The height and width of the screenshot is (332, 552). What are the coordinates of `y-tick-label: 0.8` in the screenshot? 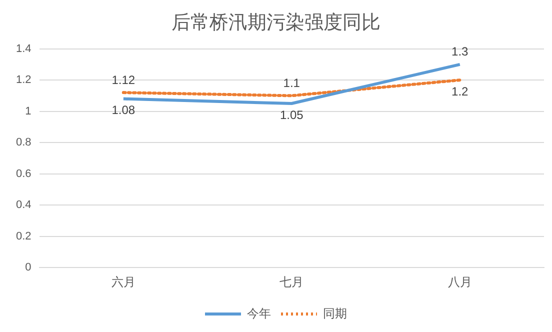 It's located at (24, 142).